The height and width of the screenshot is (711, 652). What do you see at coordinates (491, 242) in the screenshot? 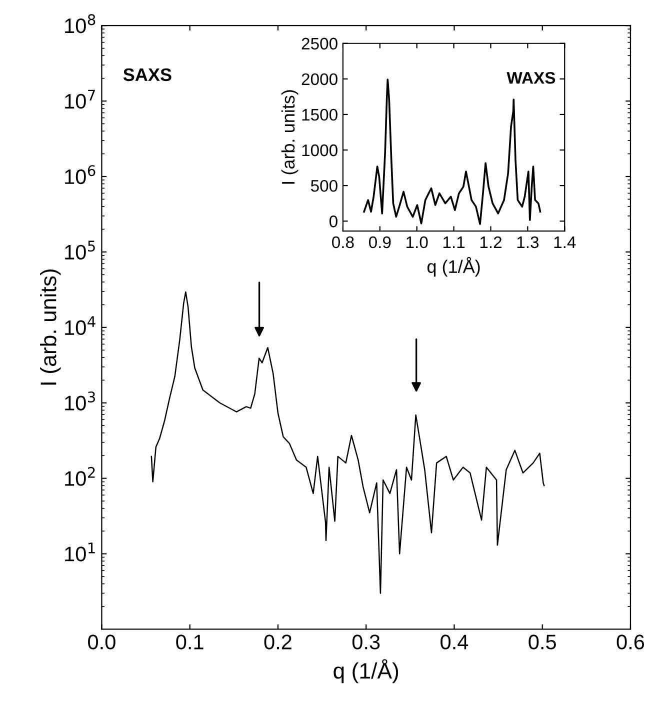
I see `x-tick-label: 1.2` at bounding box center [491, 242].